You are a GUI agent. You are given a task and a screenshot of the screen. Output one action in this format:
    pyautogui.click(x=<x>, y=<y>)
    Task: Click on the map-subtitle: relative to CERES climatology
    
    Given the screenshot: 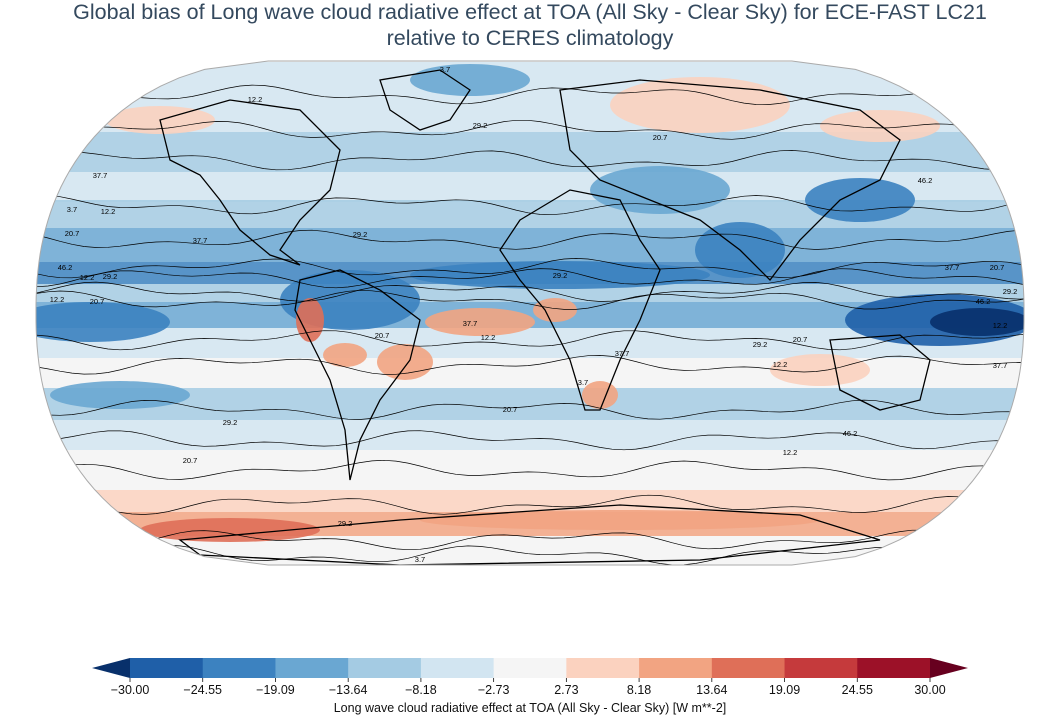 What is the action you would take?
    pyautogui.click(x=530, y=38)
    